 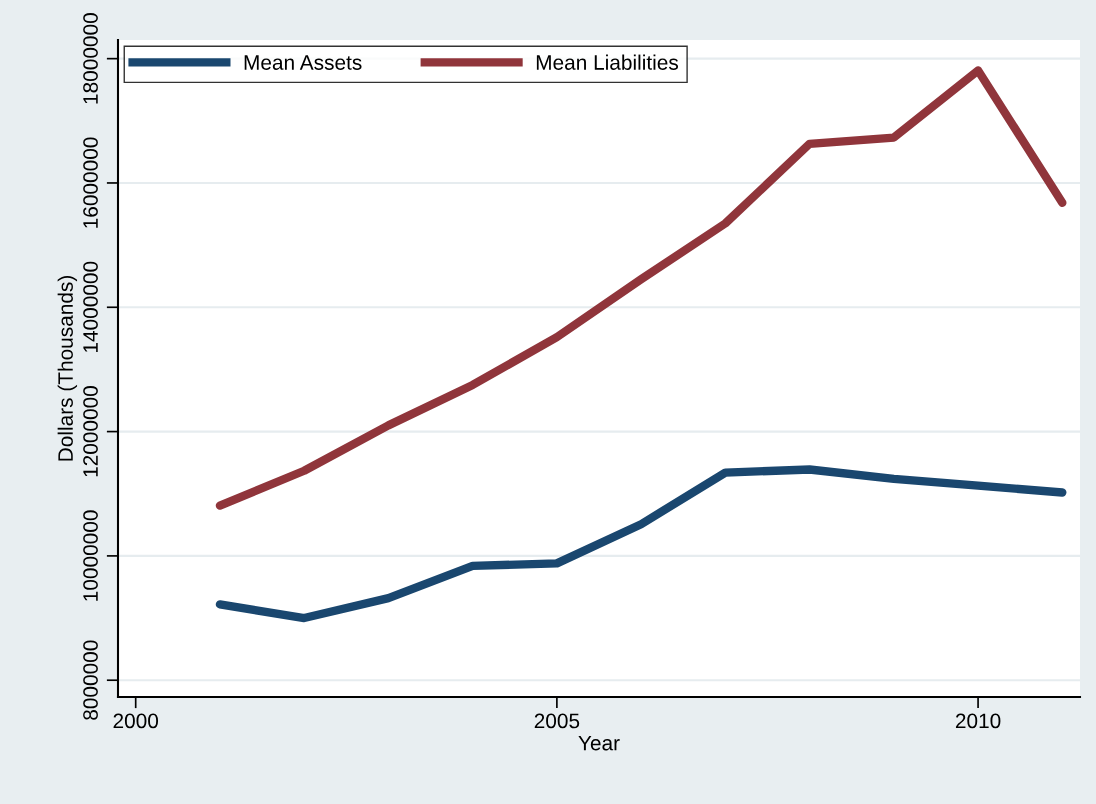 I want to click on y-tick-label: 12000000, so click(x=90, y=431).